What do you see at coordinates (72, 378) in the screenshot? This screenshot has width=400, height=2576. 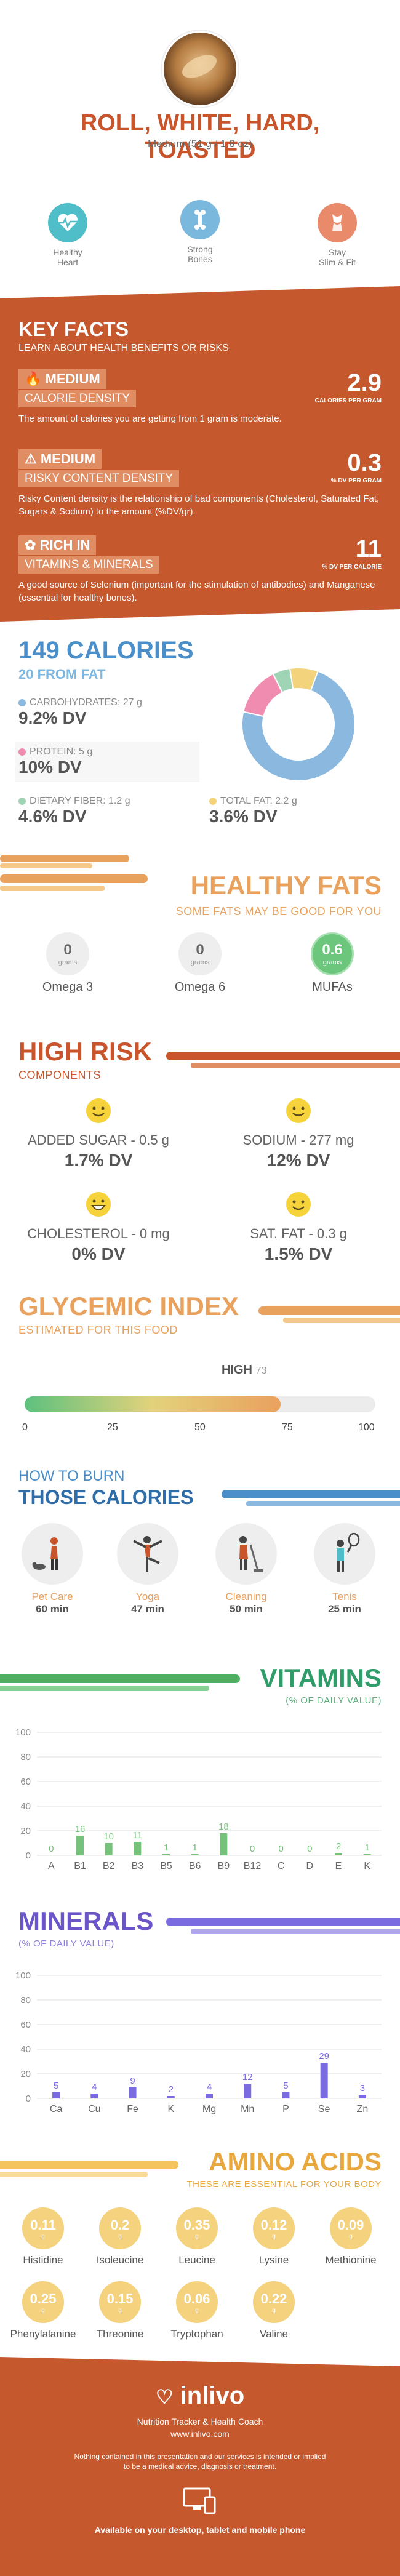 I see `fact-level: MEDIUM` at bounding box center [72, 378].